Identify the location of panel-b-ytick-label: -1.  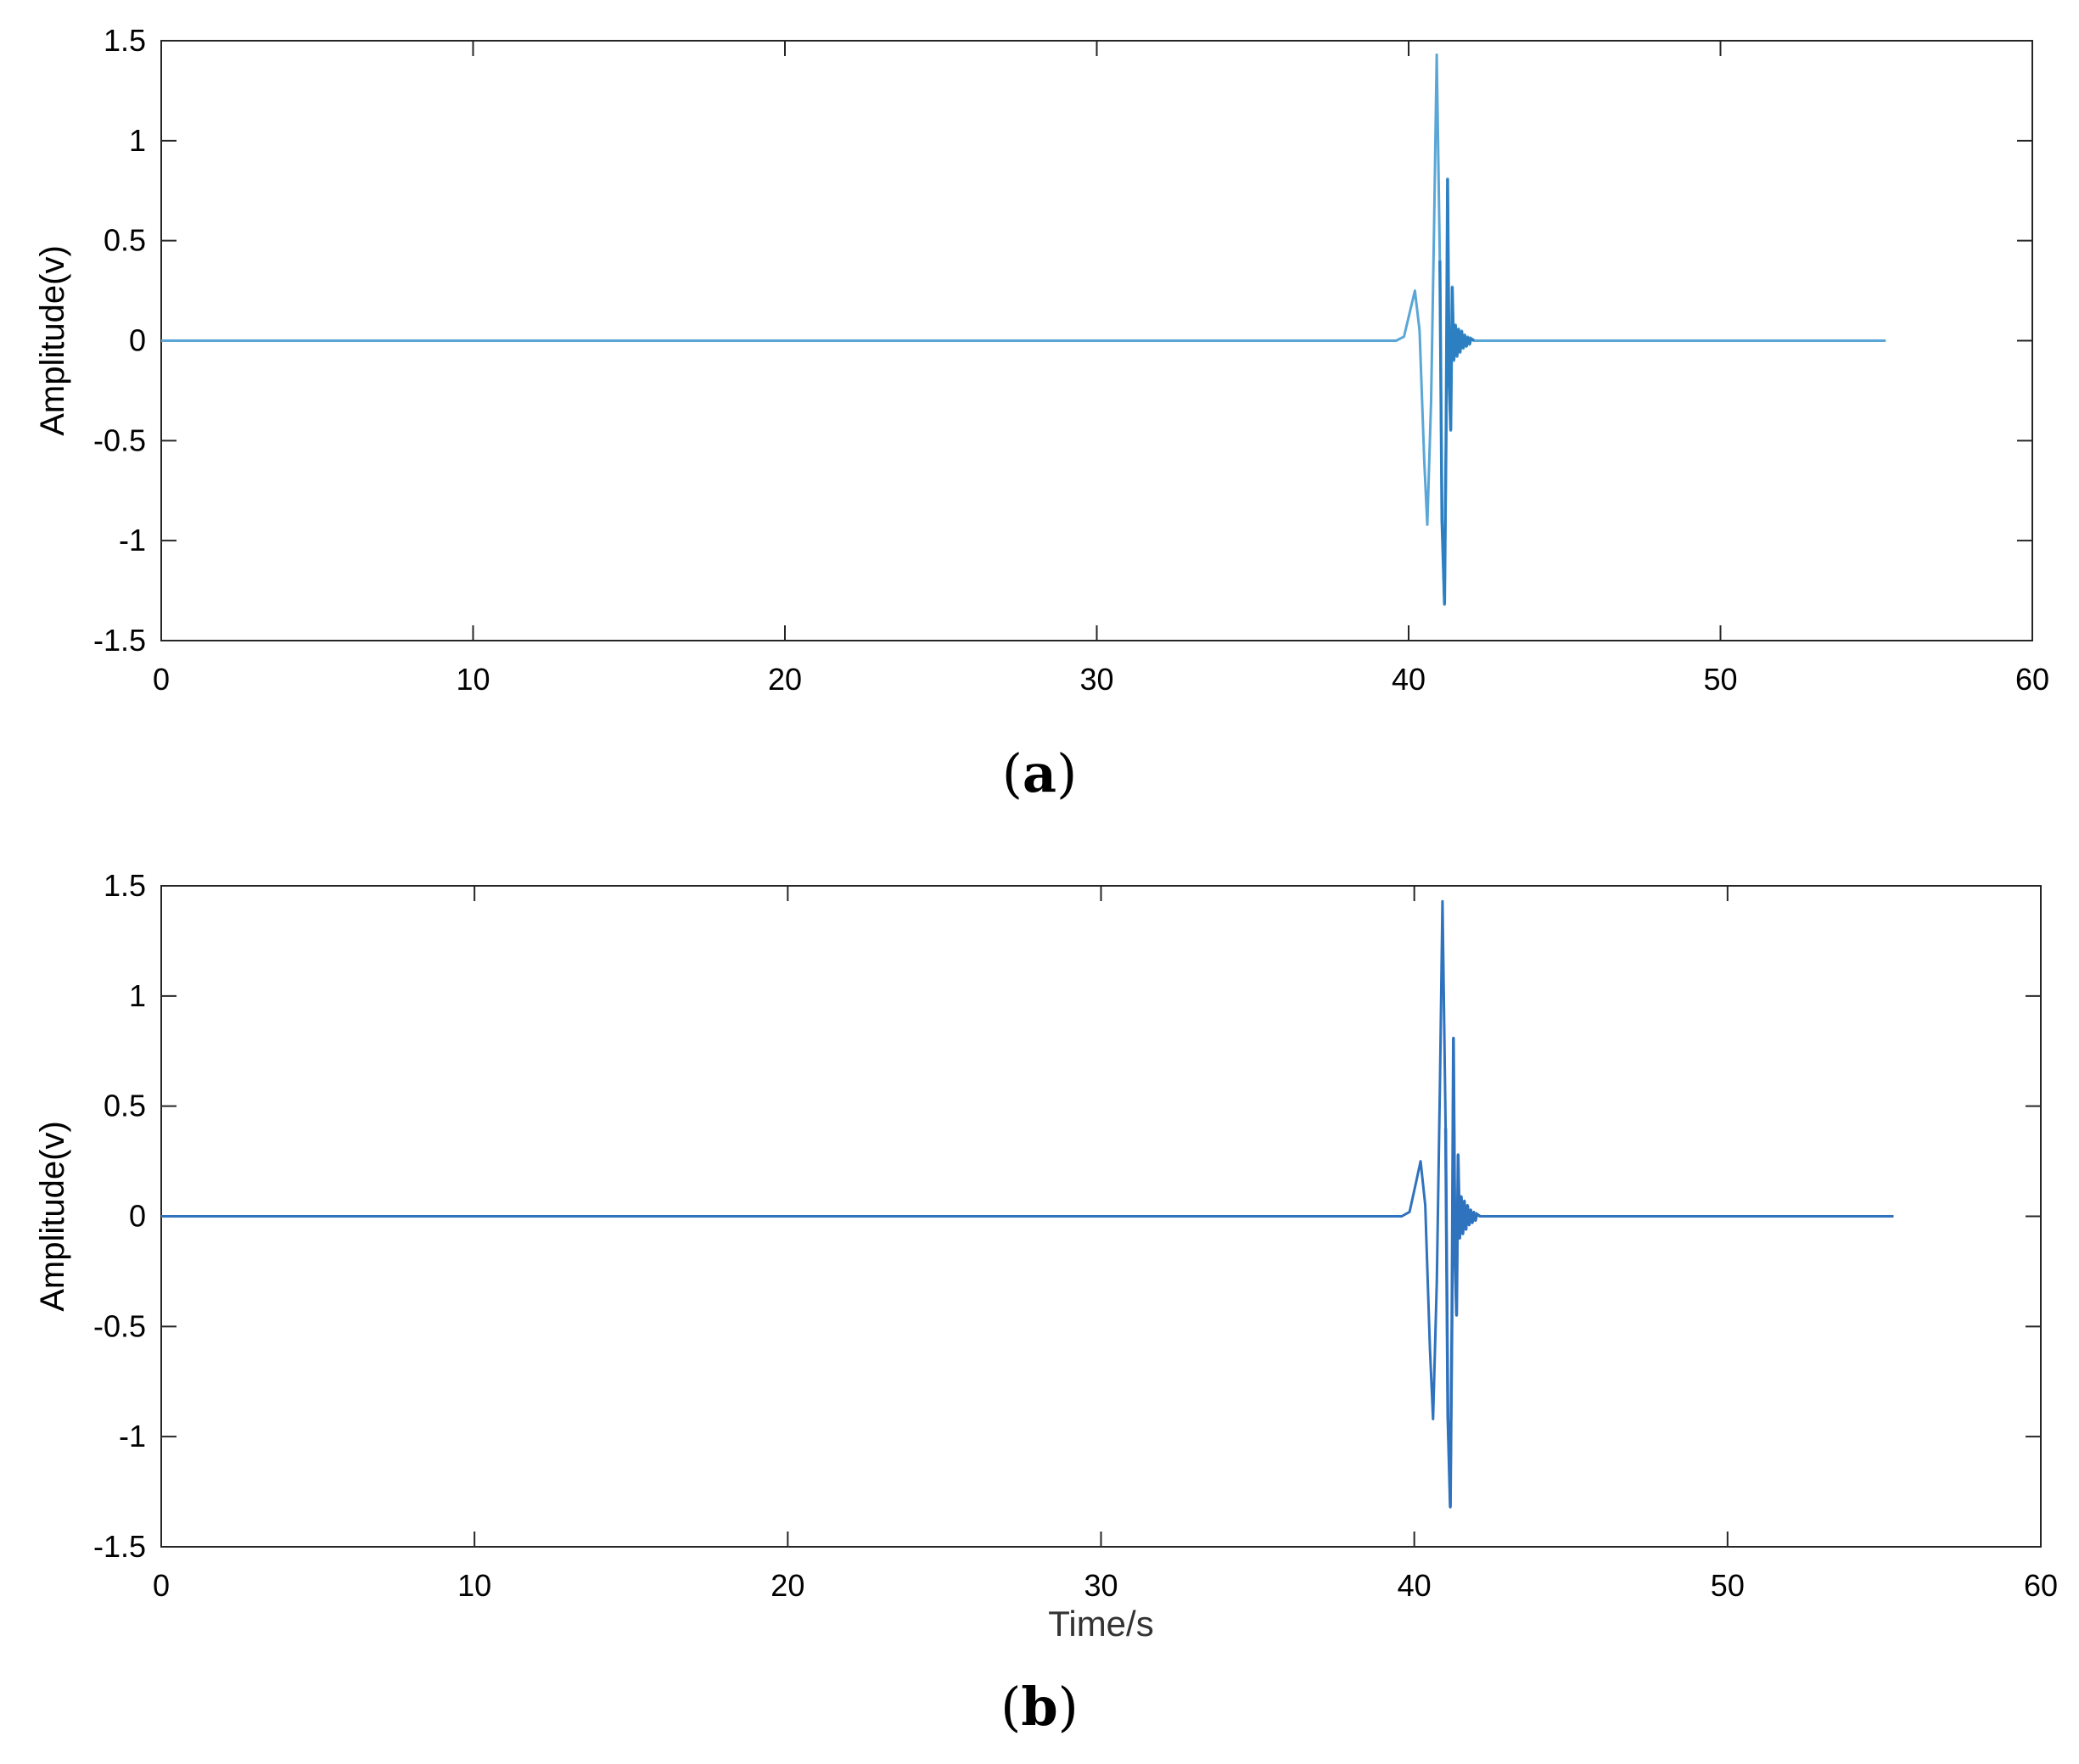
(132, 1436).